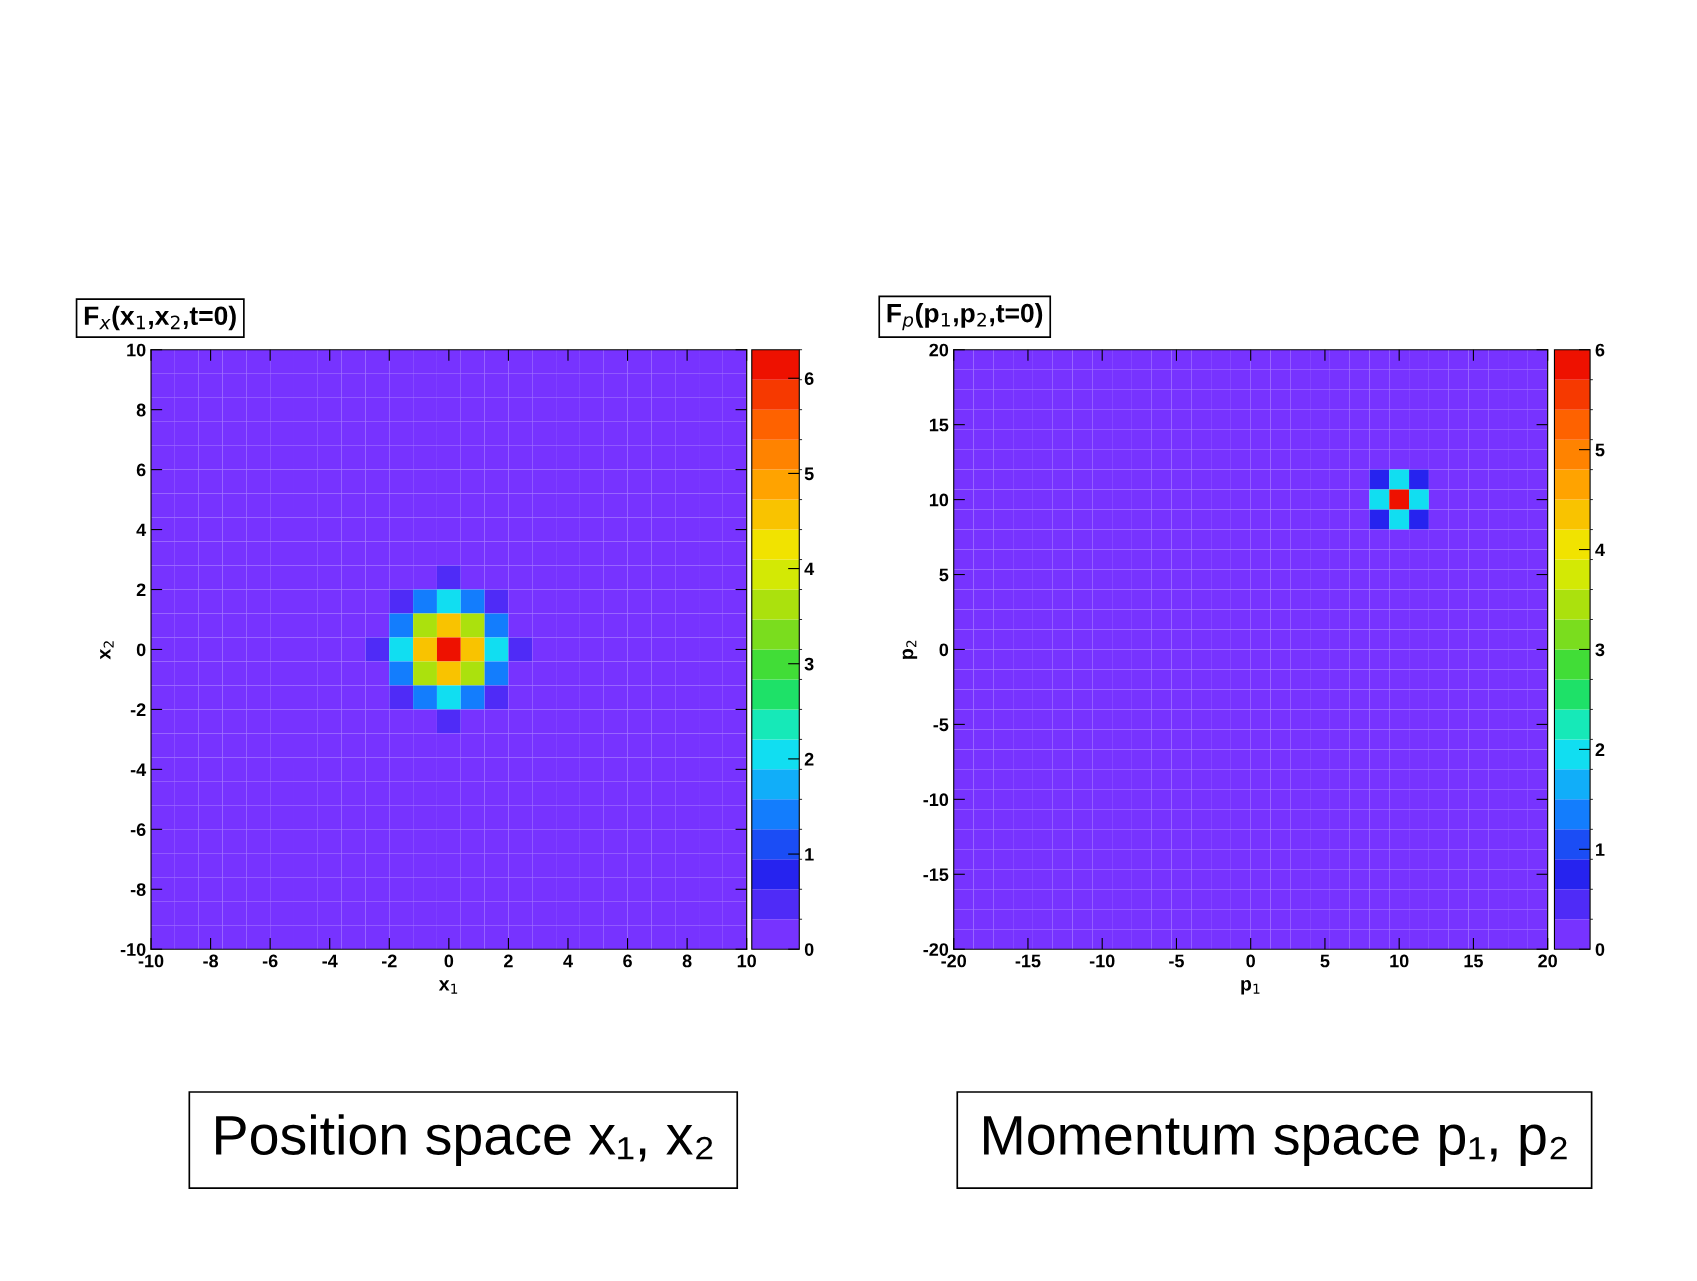  Describe the element at coordinates (138, 709) in the screenshot. I see `y-tick-label: -2` at that location.